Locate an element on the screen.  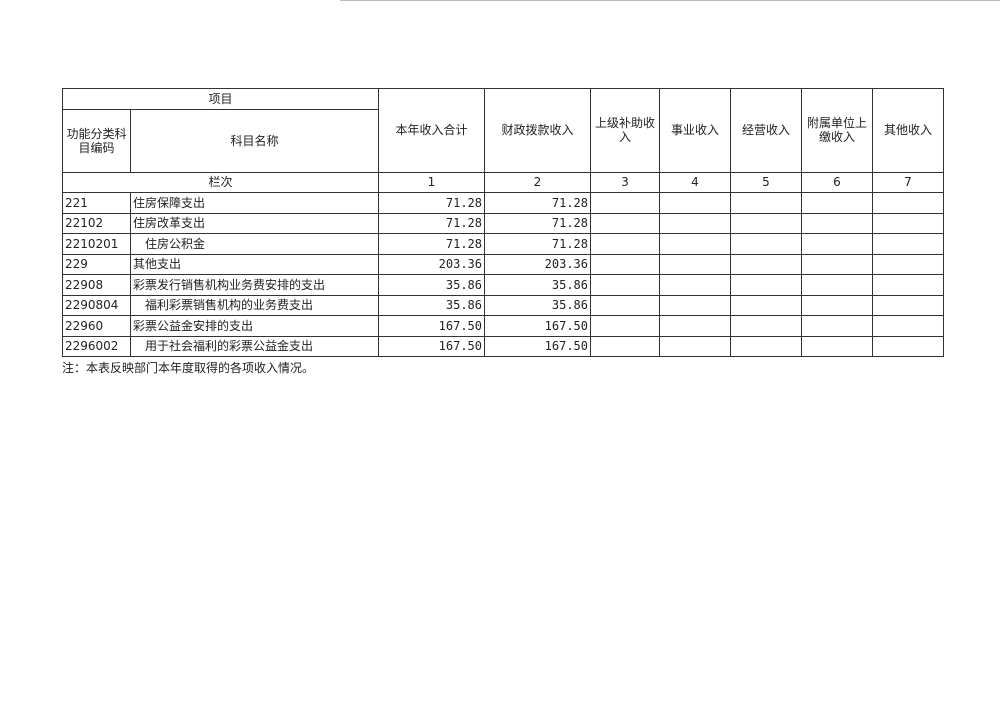
cell-code: 22102 is located at coordinates (96, 223).